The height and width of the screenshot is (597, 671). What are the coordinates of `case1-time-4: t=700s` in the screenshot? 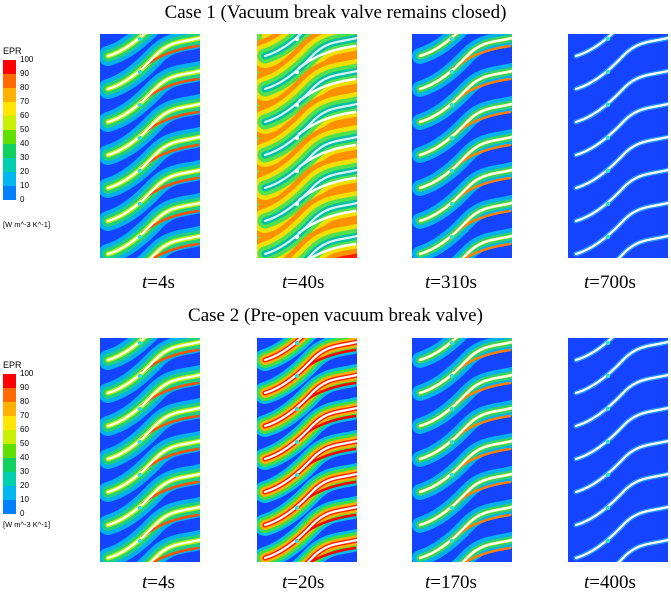 It's located at (610, 282).